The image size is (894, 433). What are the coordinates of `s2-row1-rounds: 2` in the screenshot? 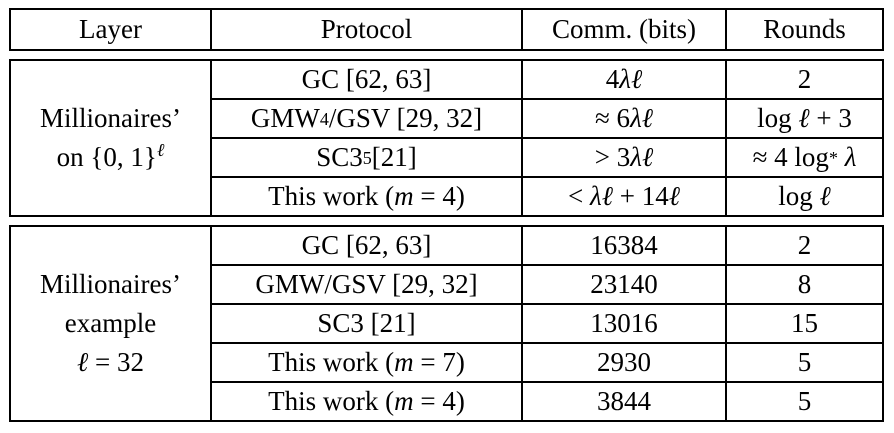 It's located at (804, 245).